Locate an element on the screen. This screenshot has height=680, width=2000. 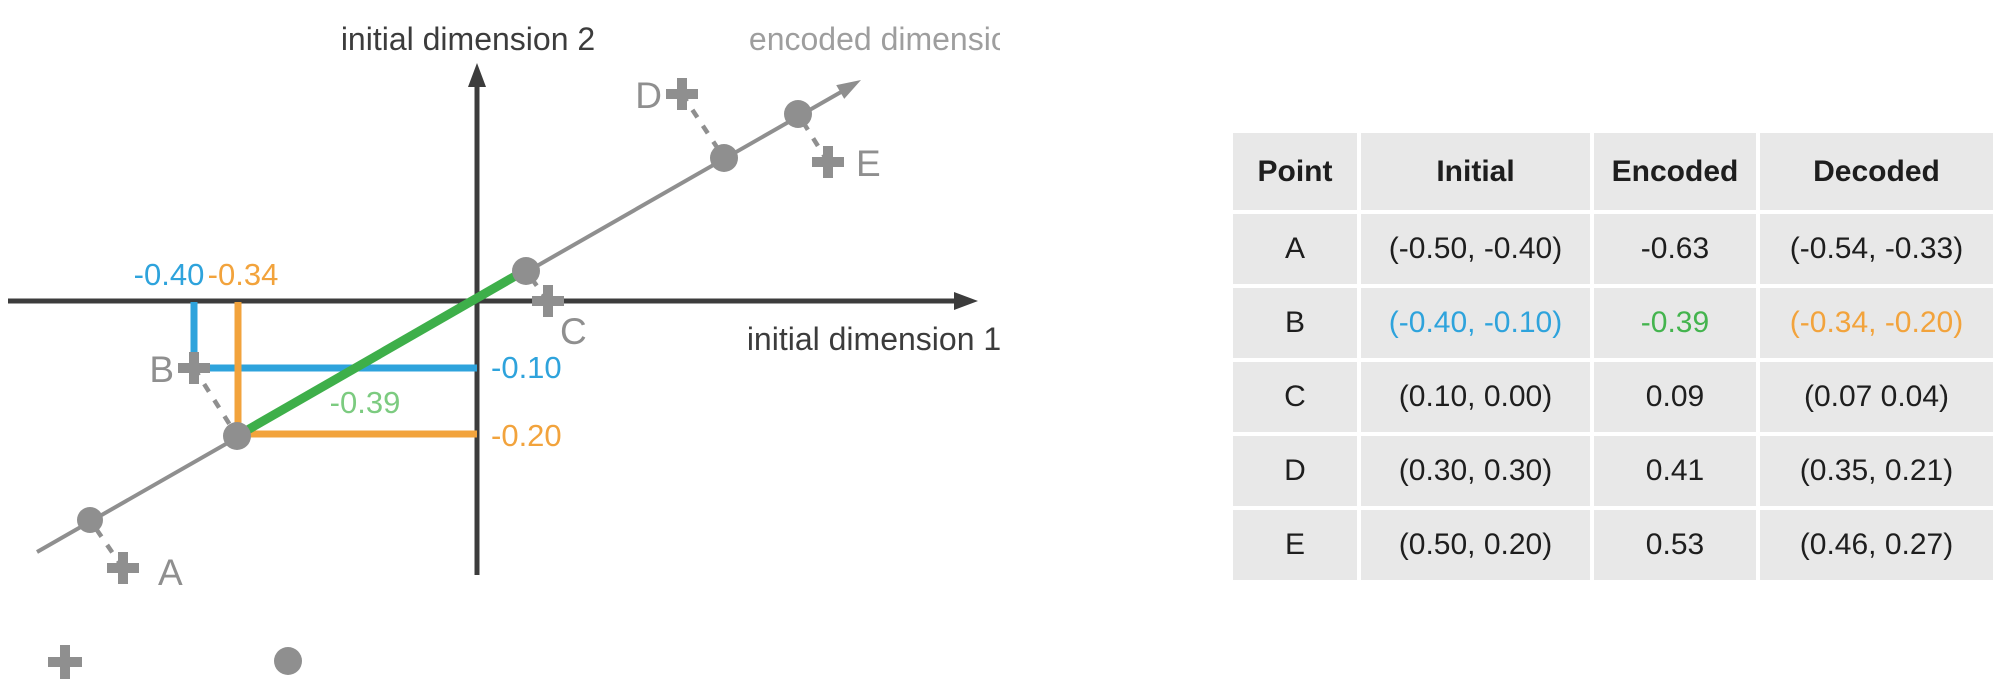
legend-initial-plus-marker is located at coordinates (65, 662).